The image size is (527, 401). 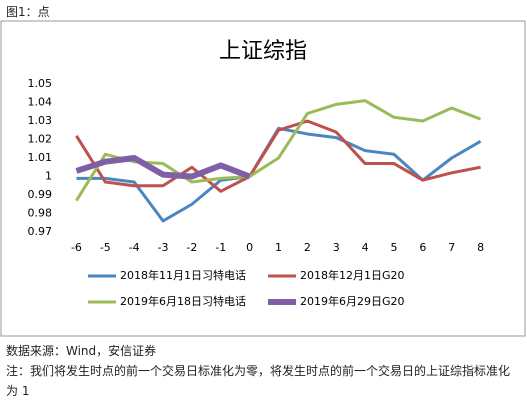 I want to click on x-tick-label: 2, so click(x=307, y=247).